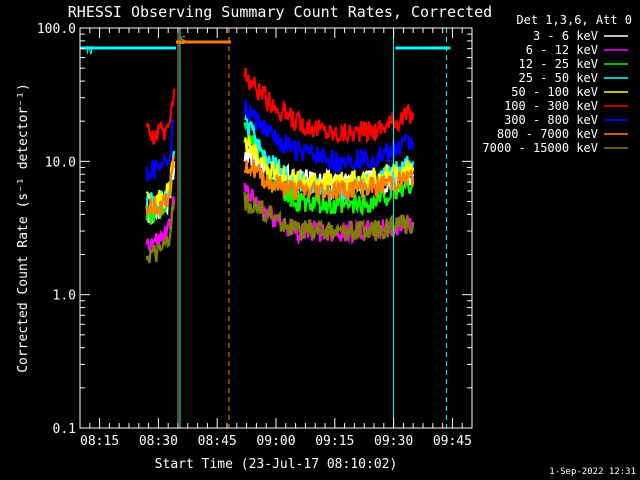  I want to click on y-axis-label: Corrected Count Rate (s⁻¹ detector⁻¹), so click(23, 228).